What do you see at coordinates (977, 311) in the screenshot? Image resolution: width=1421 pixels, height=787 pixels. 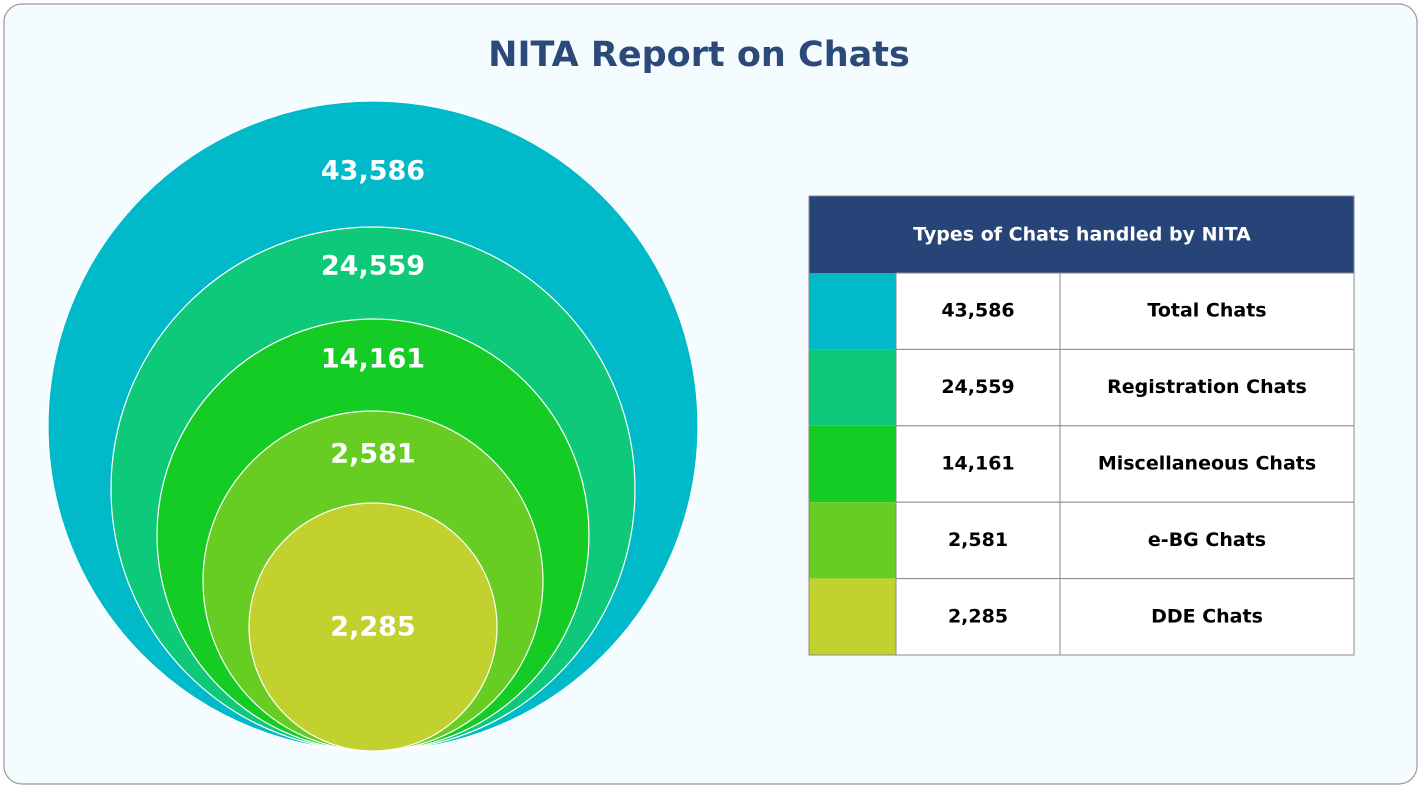 I see `table-value: 43,586` at bounding box center [977, 311].